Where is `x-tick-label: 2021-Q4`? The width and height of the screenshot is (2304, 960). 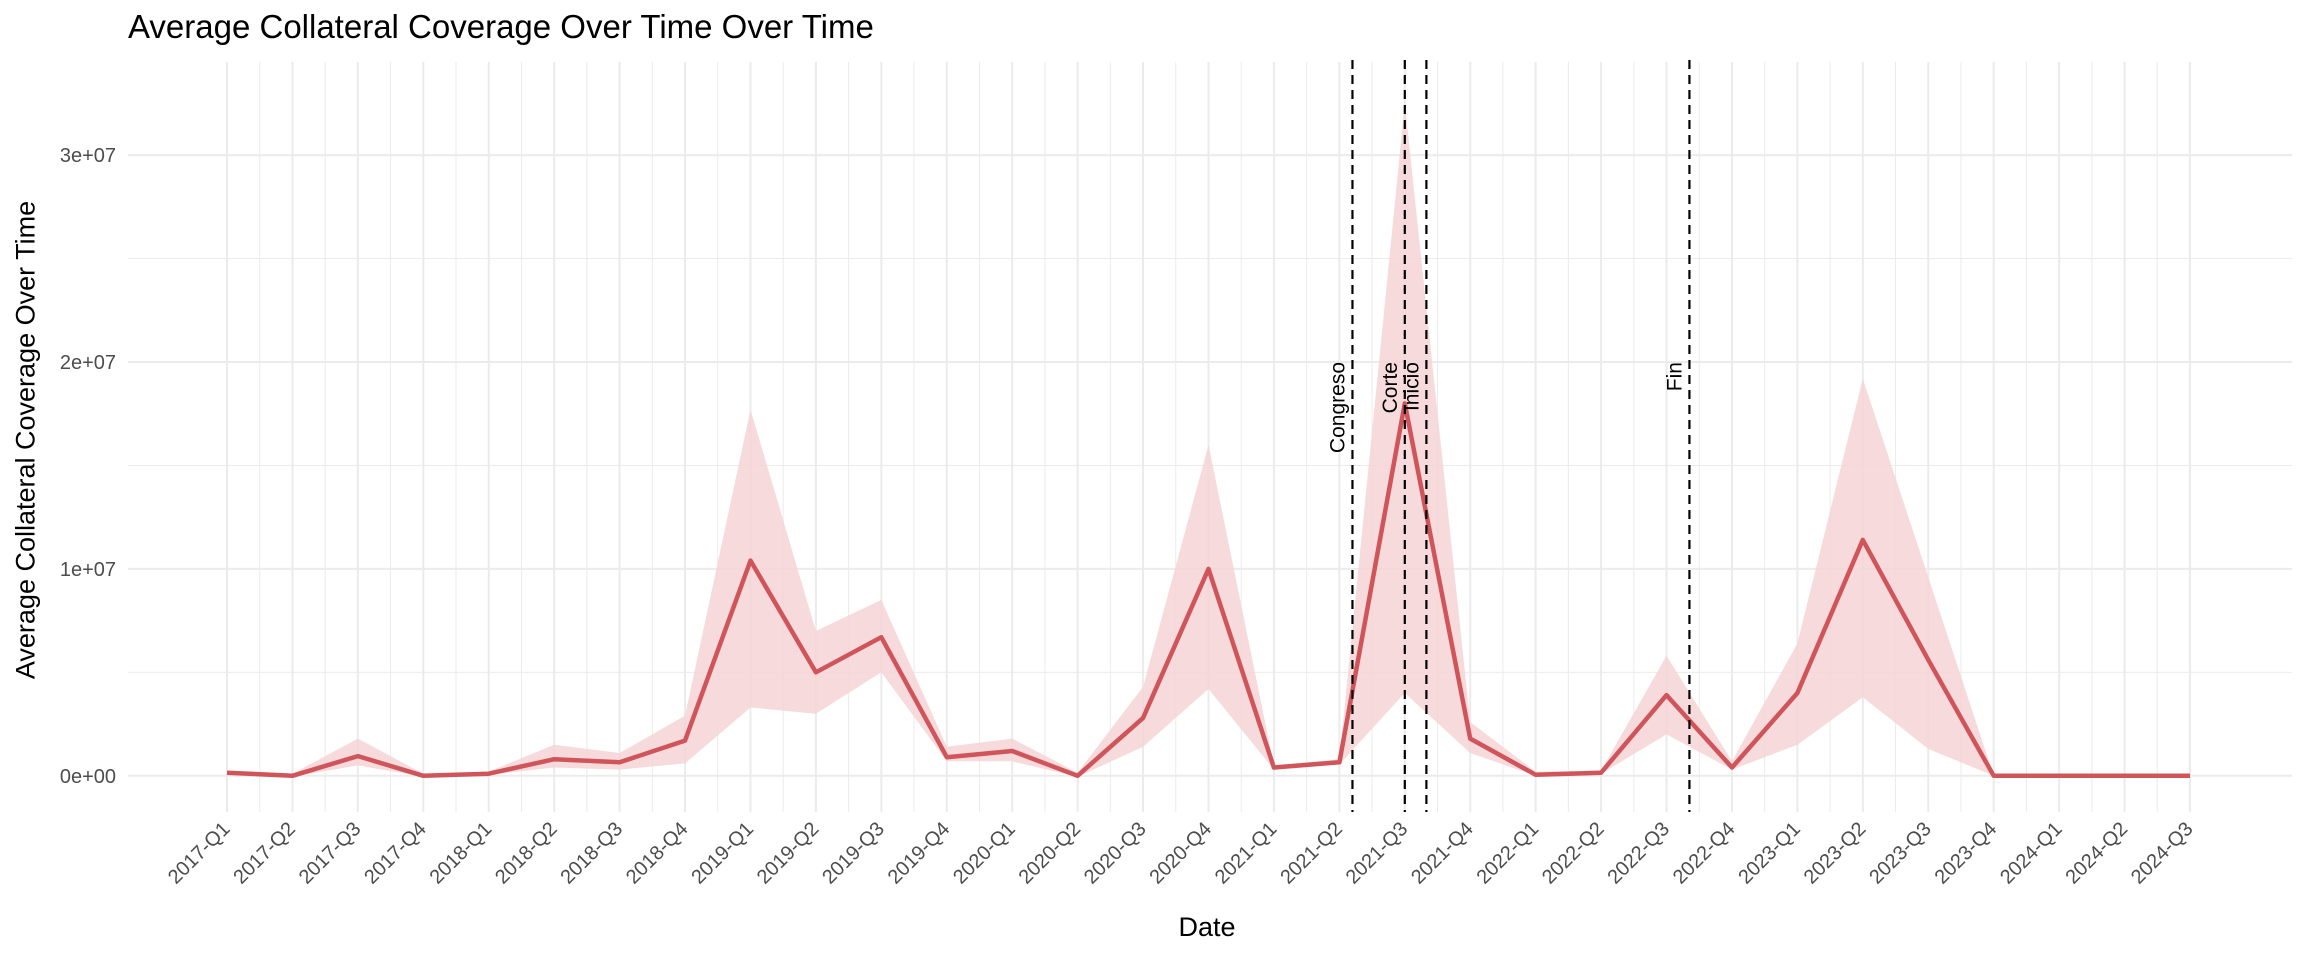
x-tick-label: 2021-Q4 is located at coordinates (1442, 853).